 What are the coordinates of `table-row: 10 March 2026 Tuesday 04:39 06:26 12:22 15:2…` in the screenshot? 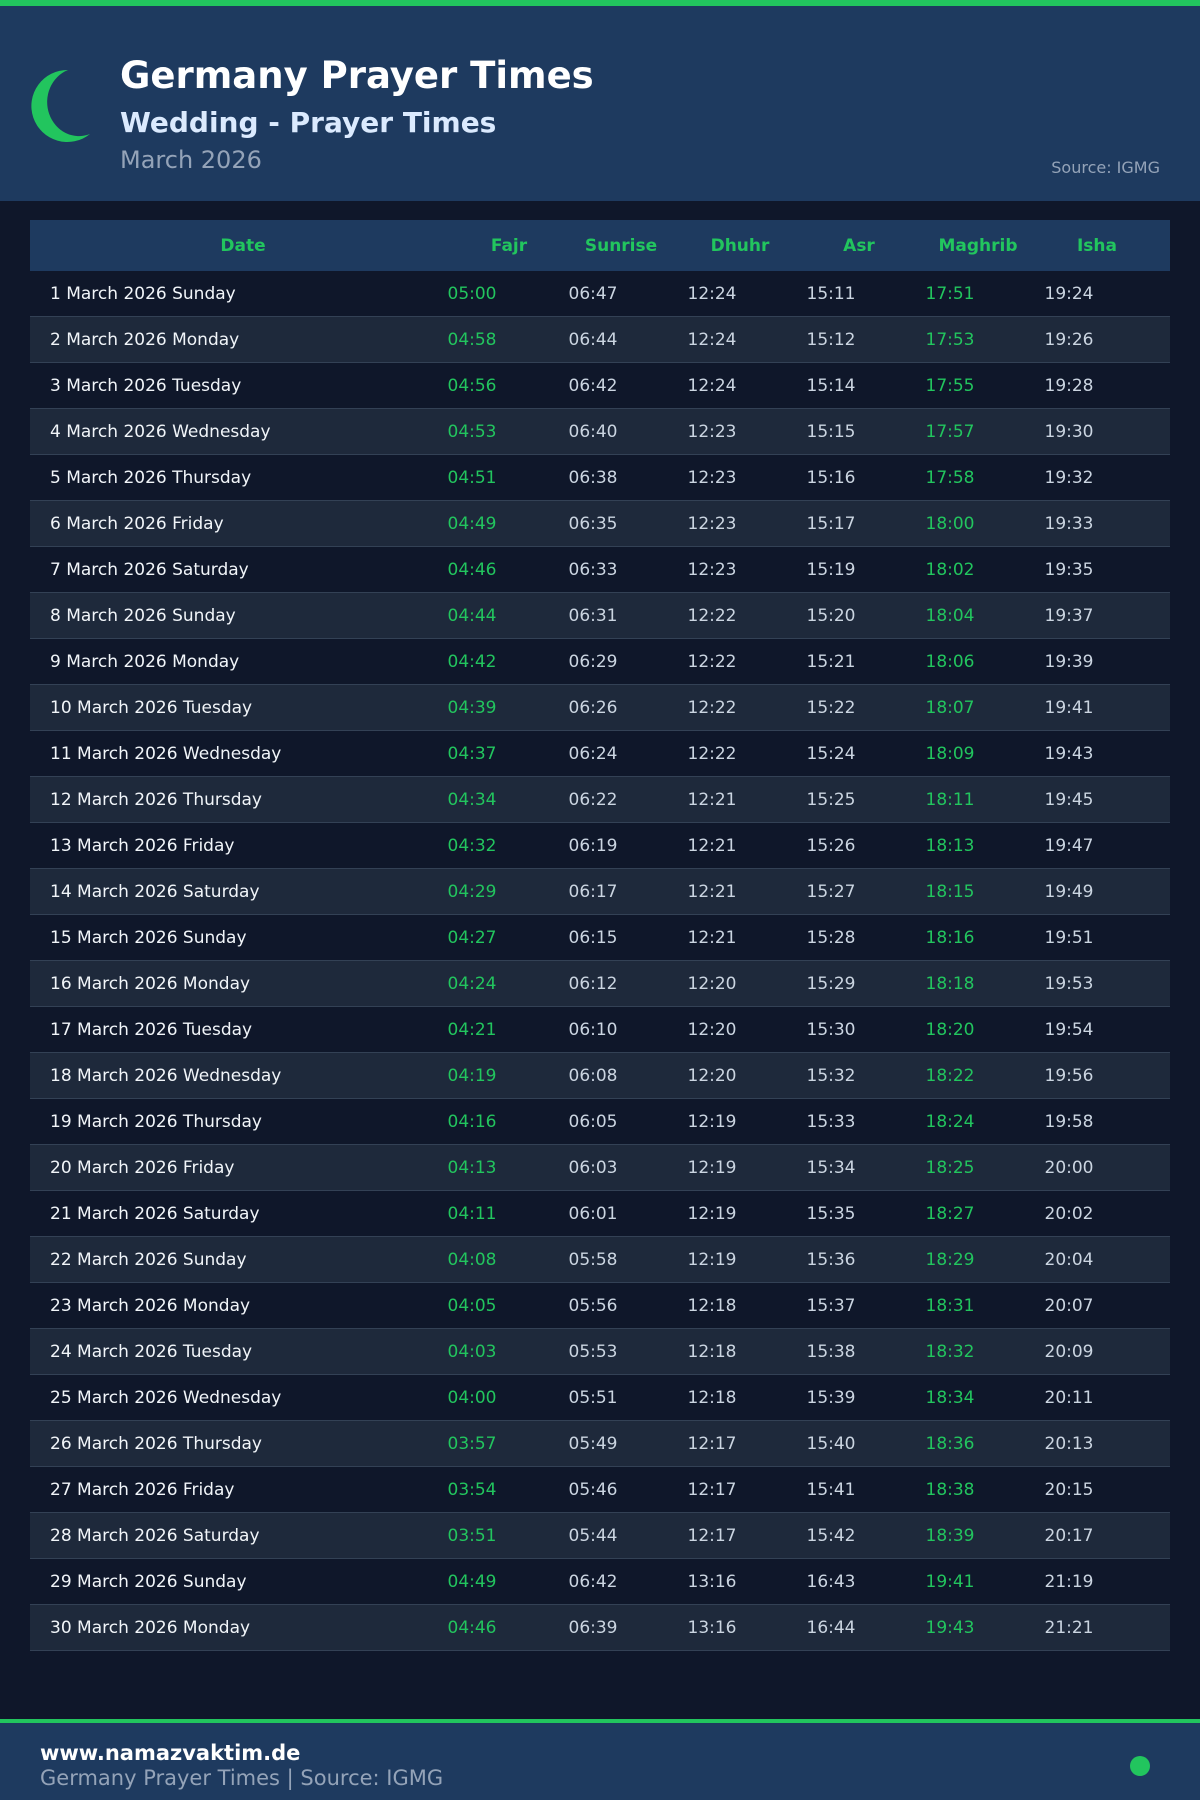 It's located at (600, 708).